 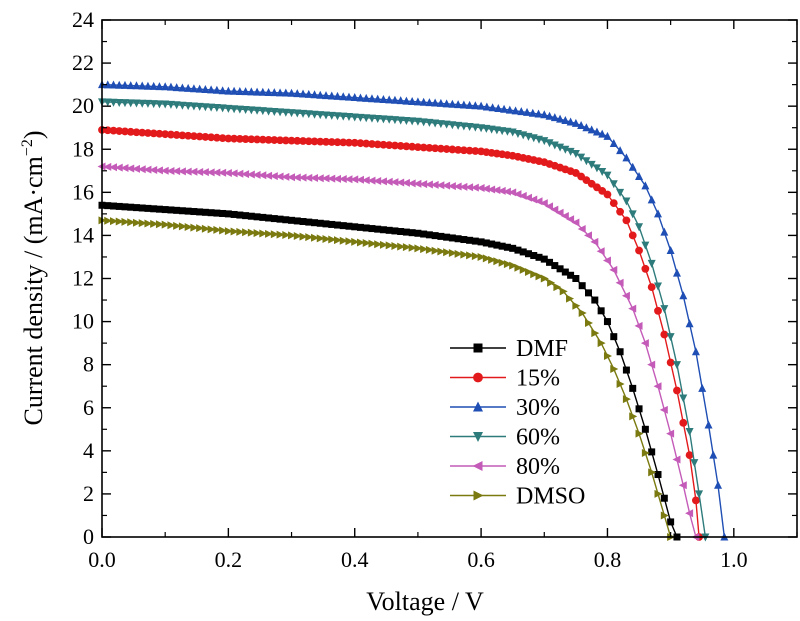 I want to click on y-tick-label: 6, so click(x=88, y=407).